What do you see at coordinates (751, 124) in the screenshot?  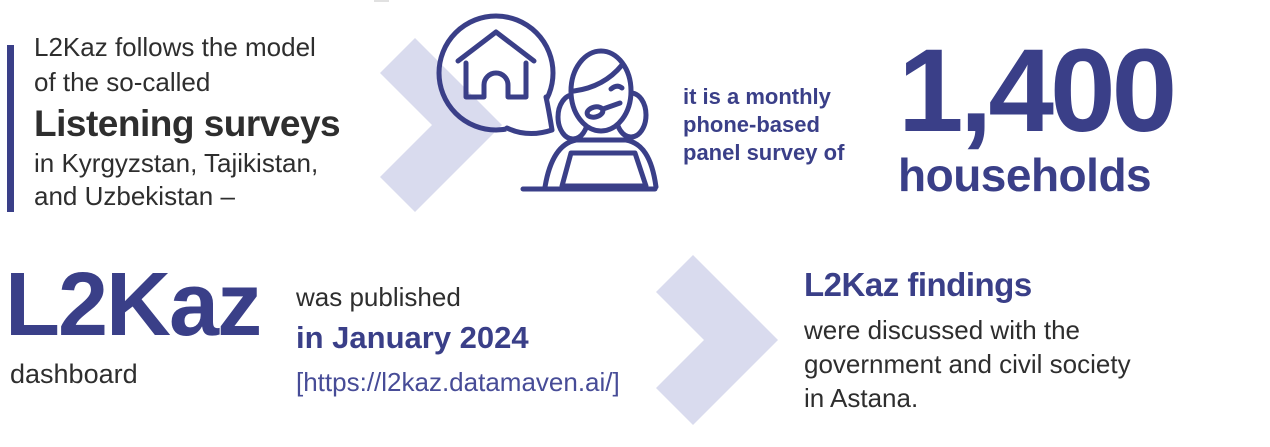 I see `survey-line-2: phone-based` at bounding box center [751, 124].